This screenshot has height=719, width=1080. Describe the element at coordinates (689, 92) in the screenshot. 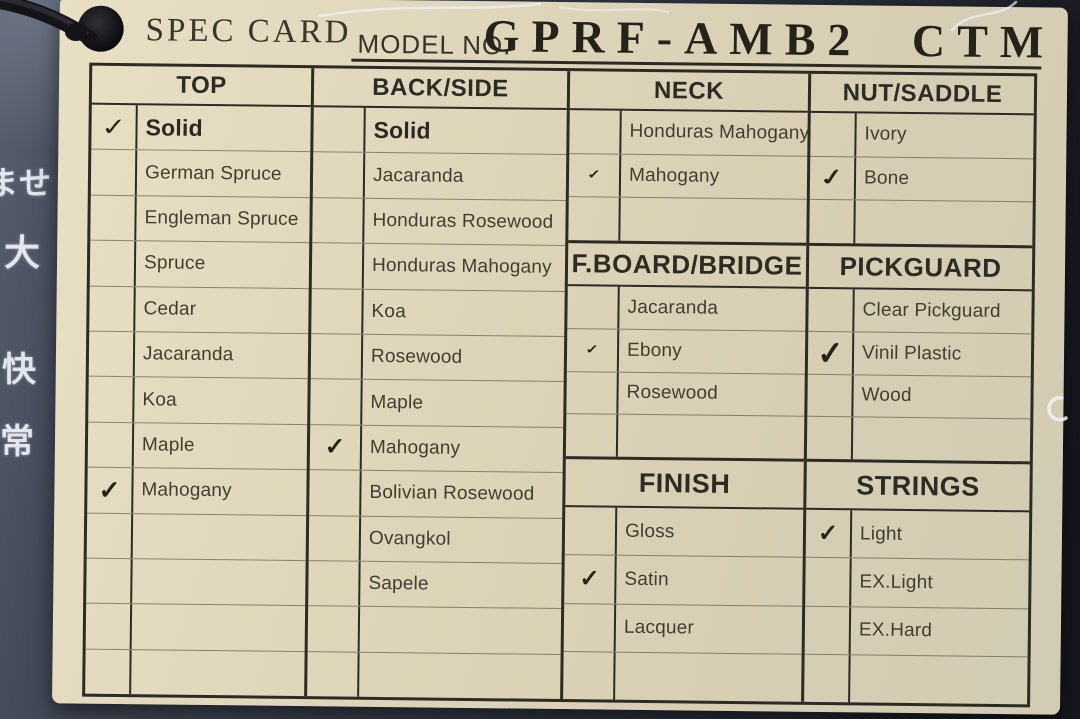

I see `neck-header: NECK` at that location.